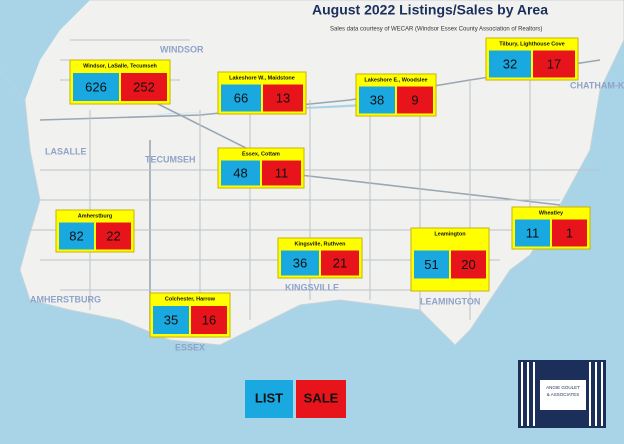  I want to click on sale-count: 20, so click(468, 264).